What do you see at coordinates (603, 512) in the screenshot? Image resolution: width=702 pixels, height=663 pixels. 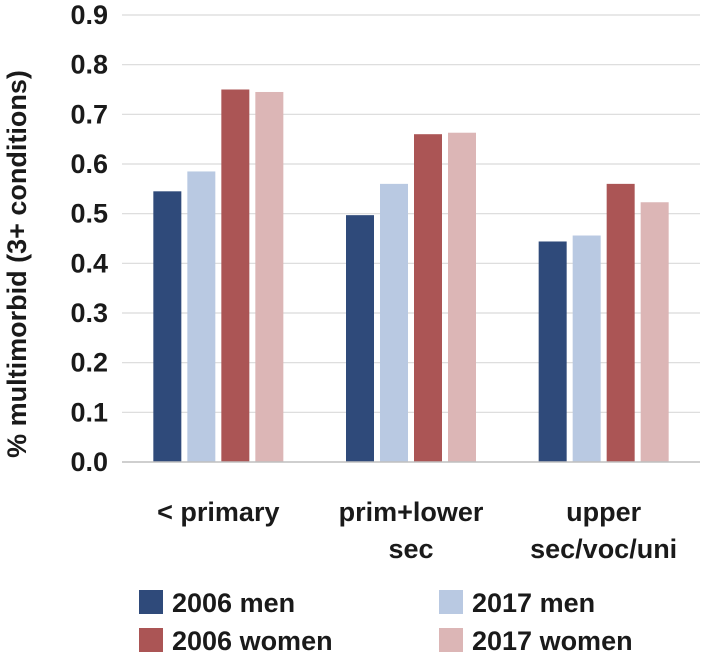 I see `x-category-label: upper` at bounding box center [603, 512].